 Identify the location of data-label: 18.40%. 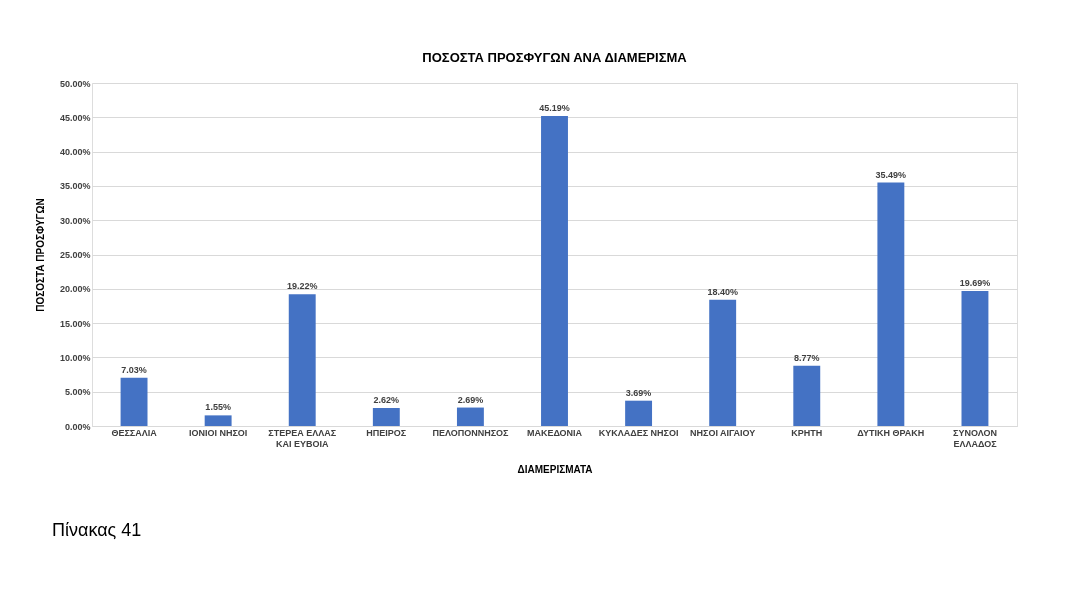
(722, 291).